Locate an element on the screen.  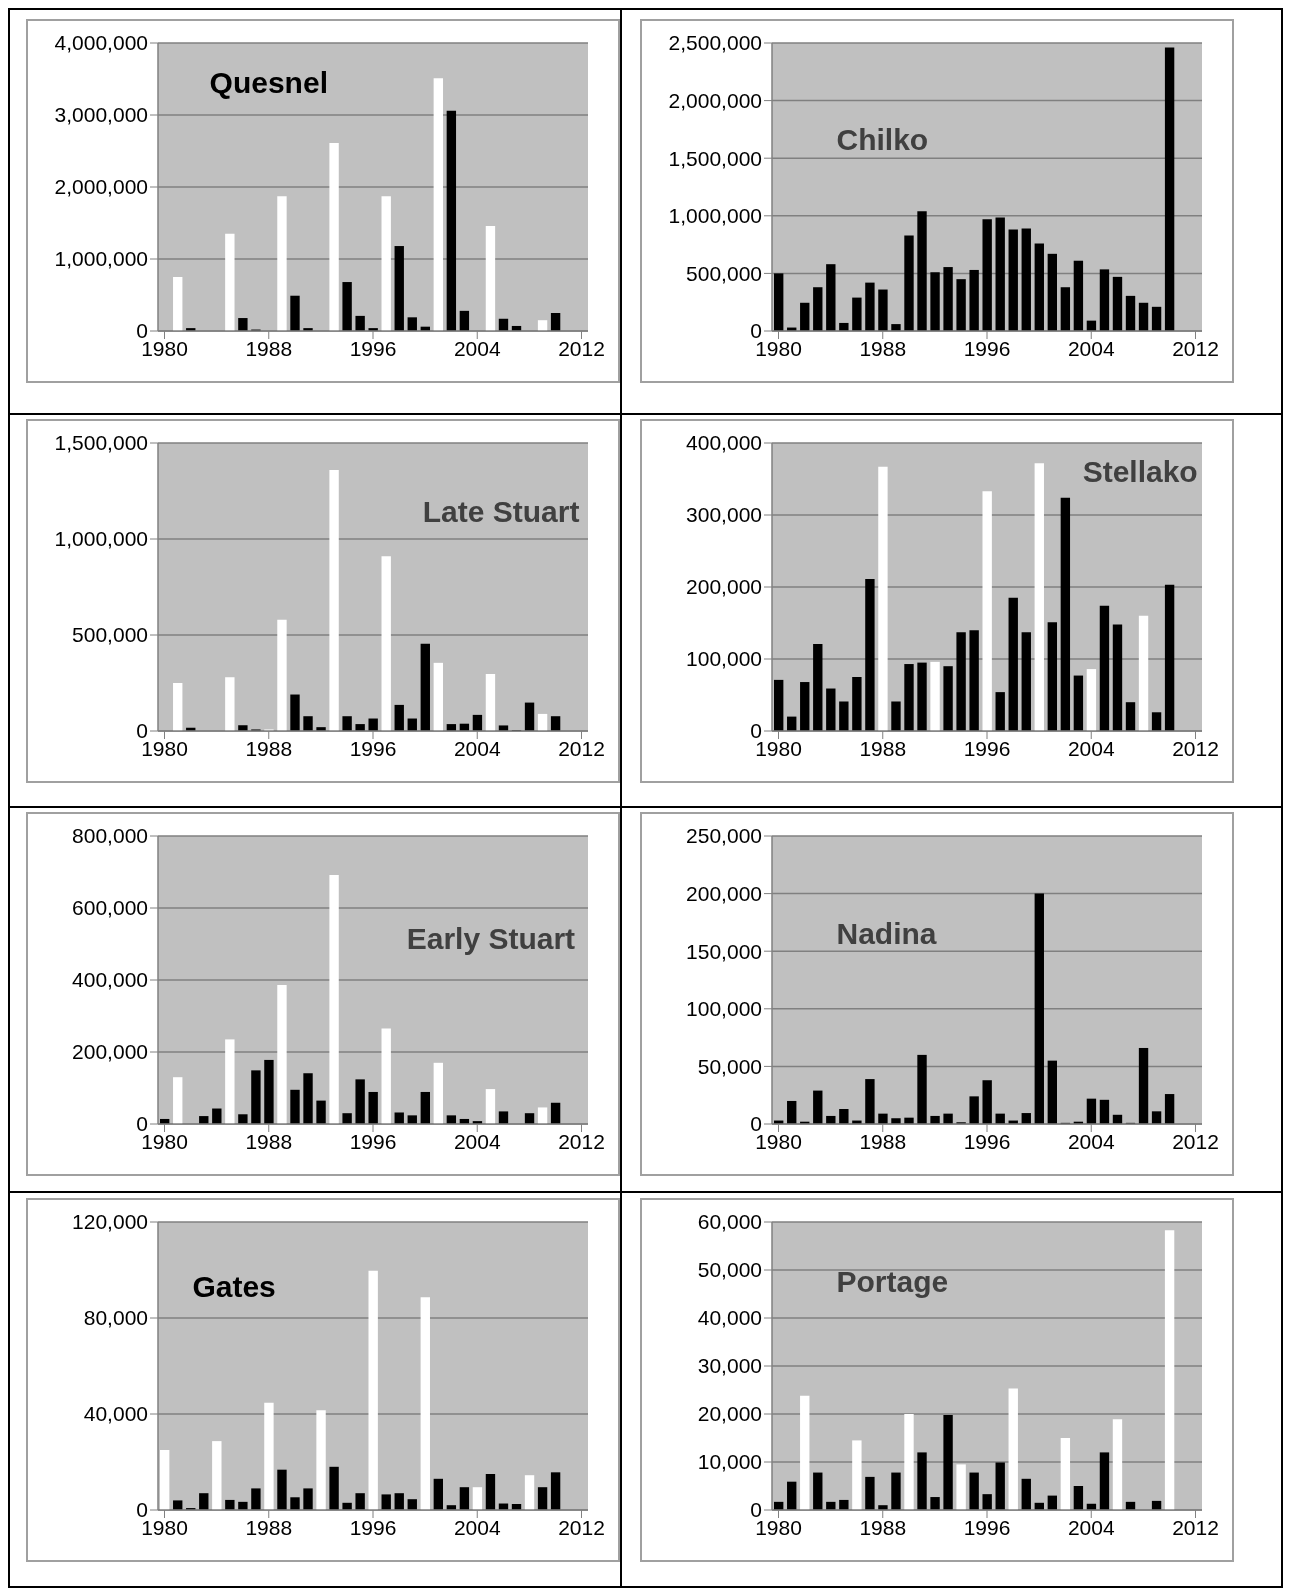
y-tick-label: 300,000 is located at coordinates (724, 515).